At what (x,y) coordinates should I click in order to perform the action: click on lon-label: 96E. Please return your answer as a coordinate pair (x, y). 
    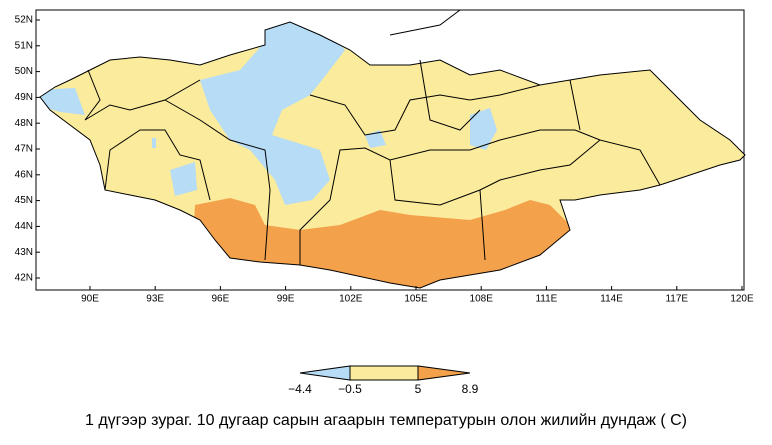
    Looking at the image, I should click on (221, 299).